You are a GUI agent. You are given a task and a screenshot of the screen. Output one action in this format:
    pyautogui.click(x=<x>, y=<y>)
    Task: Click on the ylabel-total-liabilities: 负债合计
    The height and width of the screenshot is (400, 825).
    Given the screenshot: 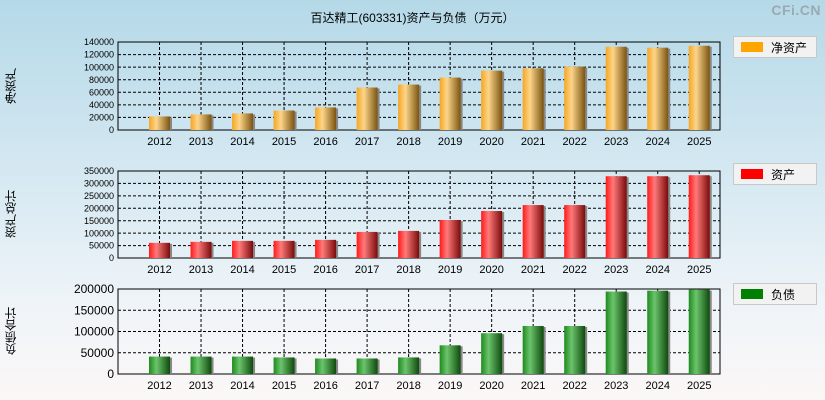 What is the action you would take?
    pyautogui.click(x=11, y=331)
    